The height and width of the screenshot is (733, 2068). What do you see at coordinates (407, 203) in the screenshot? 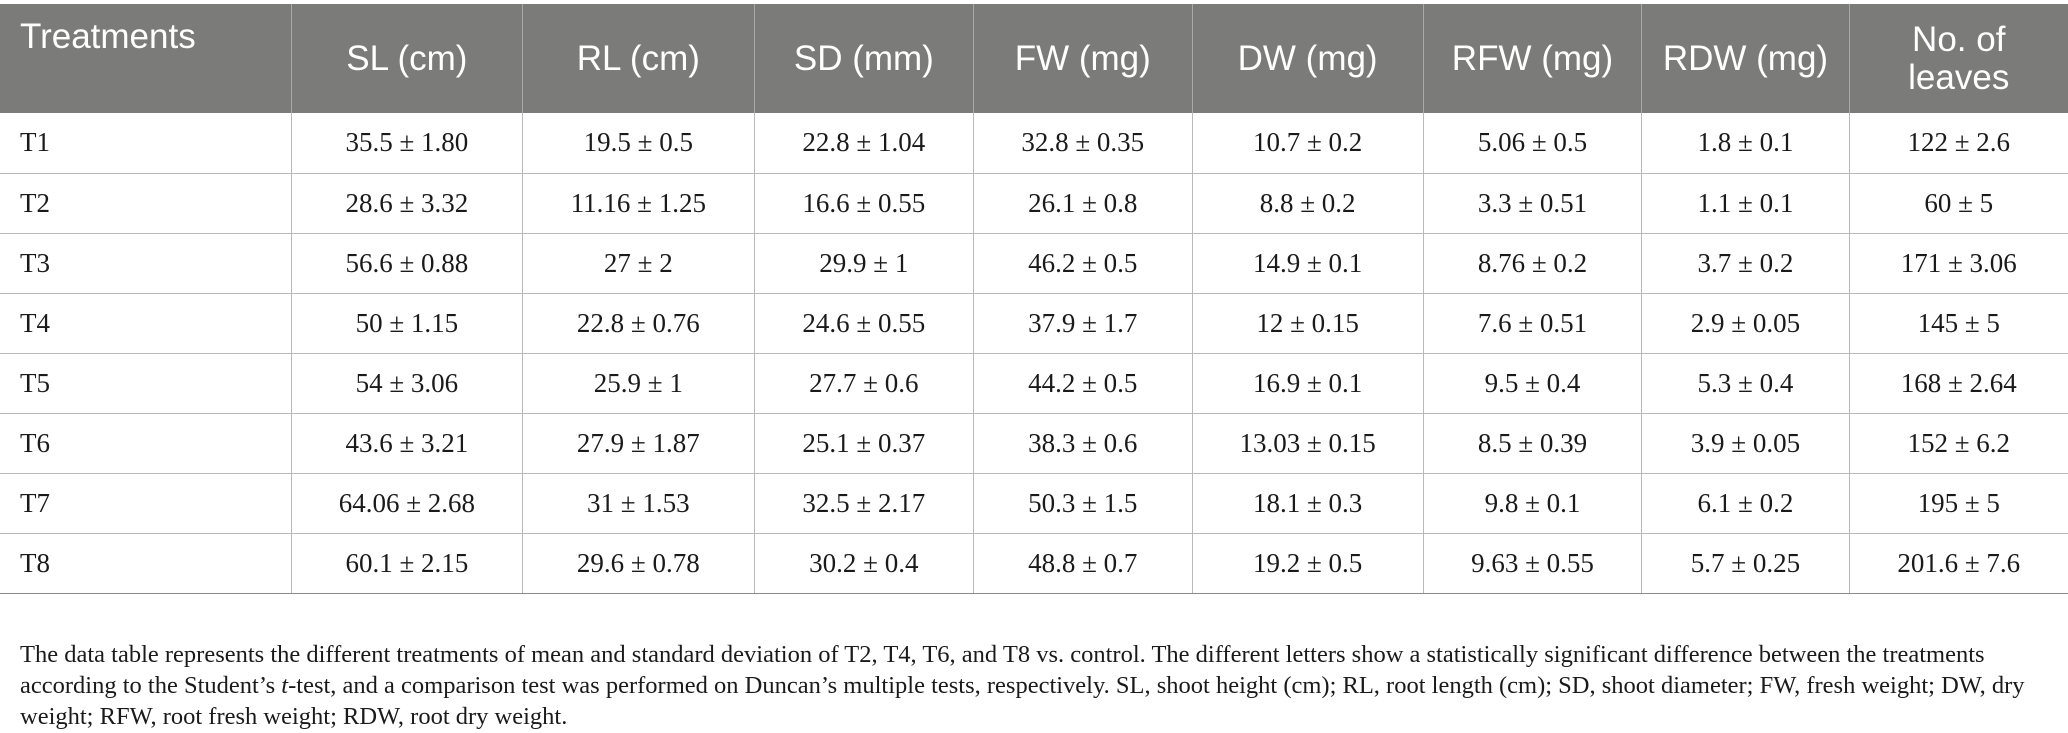
I see `table-cell: 28.6 ± 3.32` at bounding box center [407, 203].